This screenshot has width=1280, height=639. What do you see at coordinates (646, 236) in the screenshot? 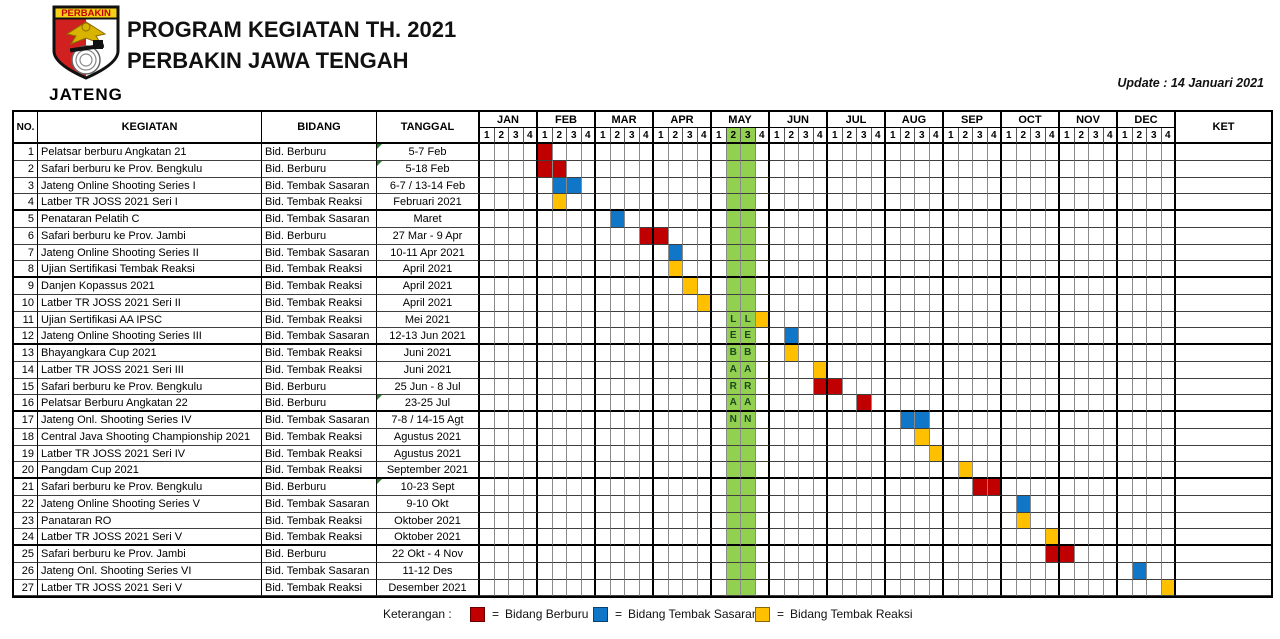
I see `activity-cell-red` at bounding box center [646, 236].